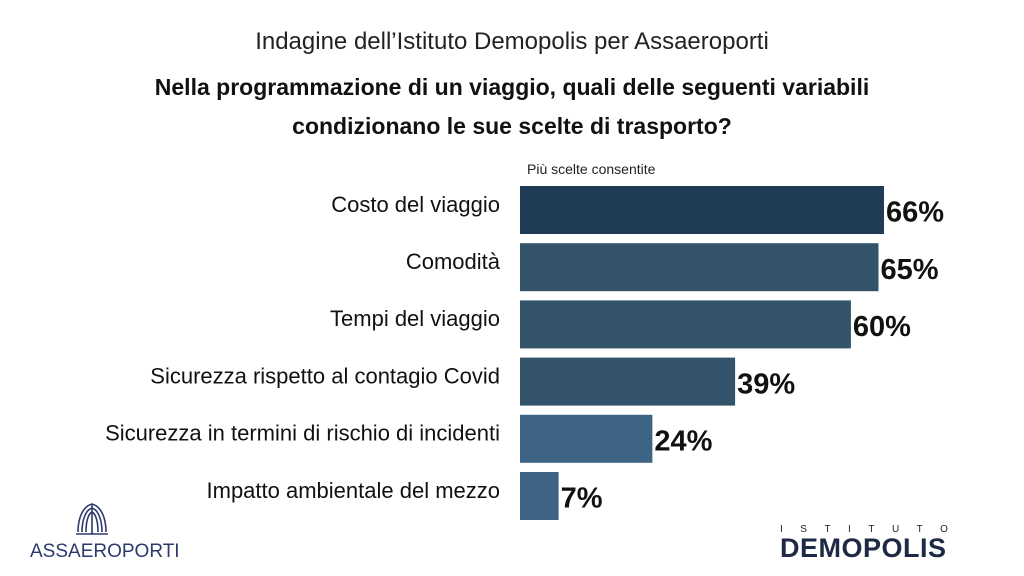 This screenshot has height=576, width=1024. Describe the element at coordinates (591, 169) in the screenshot. I see `chart-note: Più scelte consentite` at that location.